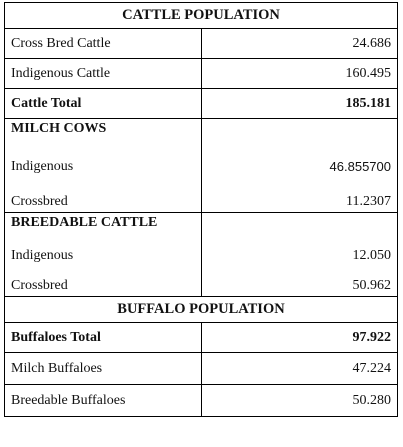  Describe the element at coordinates (103, 225) in the screenshot. I see `section-title: BREEDABLE CATTLE` at that location.